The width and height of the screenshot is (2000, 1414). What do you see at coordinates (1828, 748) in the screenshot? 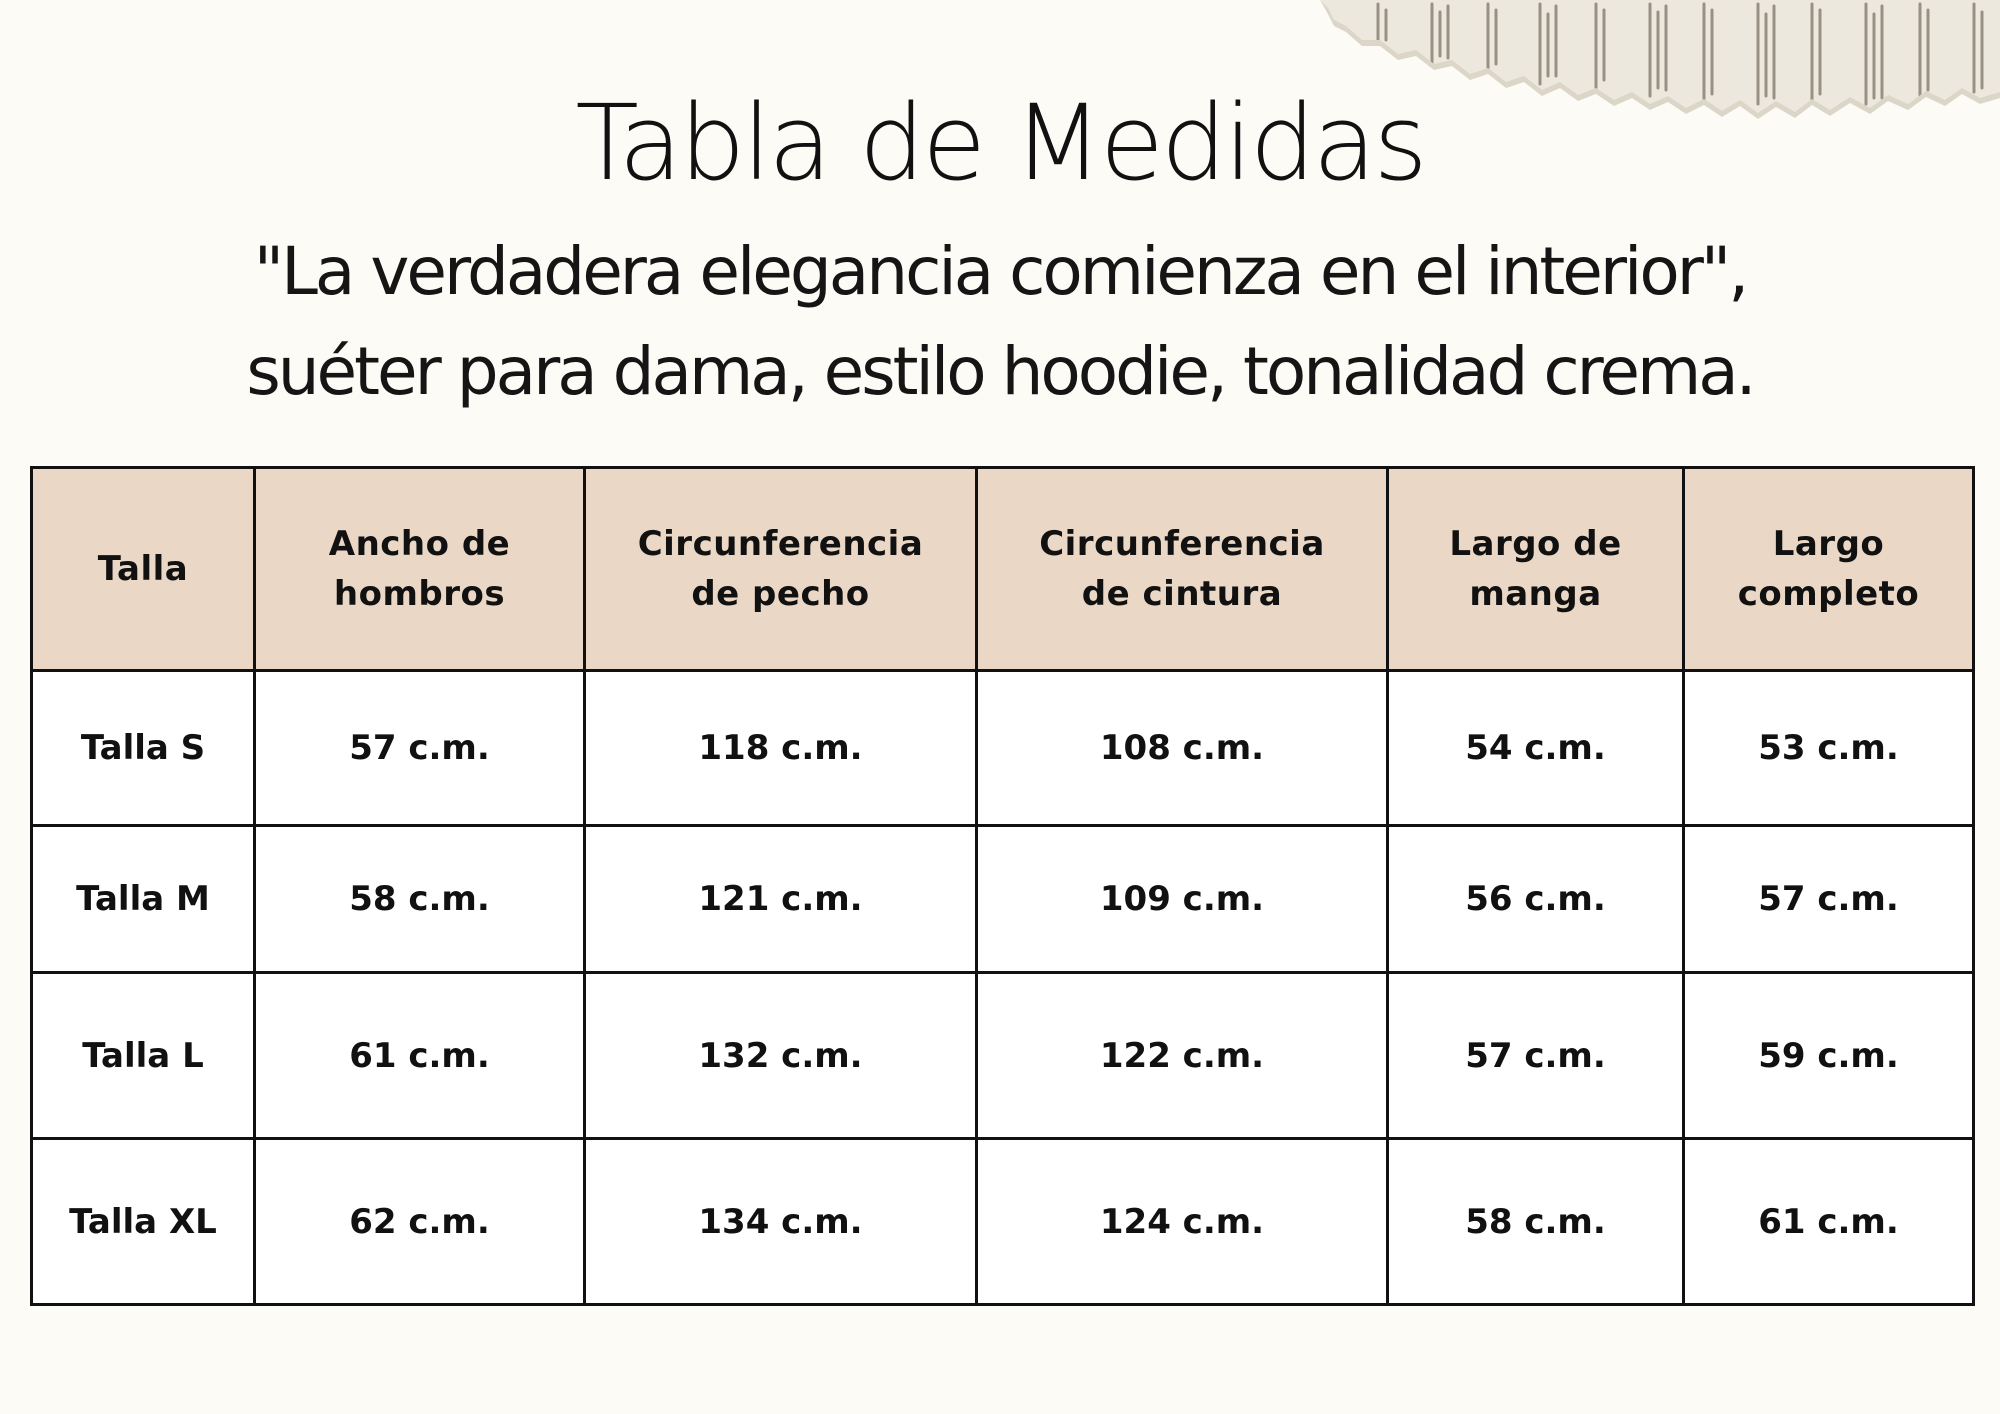
I see `cell-largo-completo: 53 c.m.` at bounding box center [1828, 748].